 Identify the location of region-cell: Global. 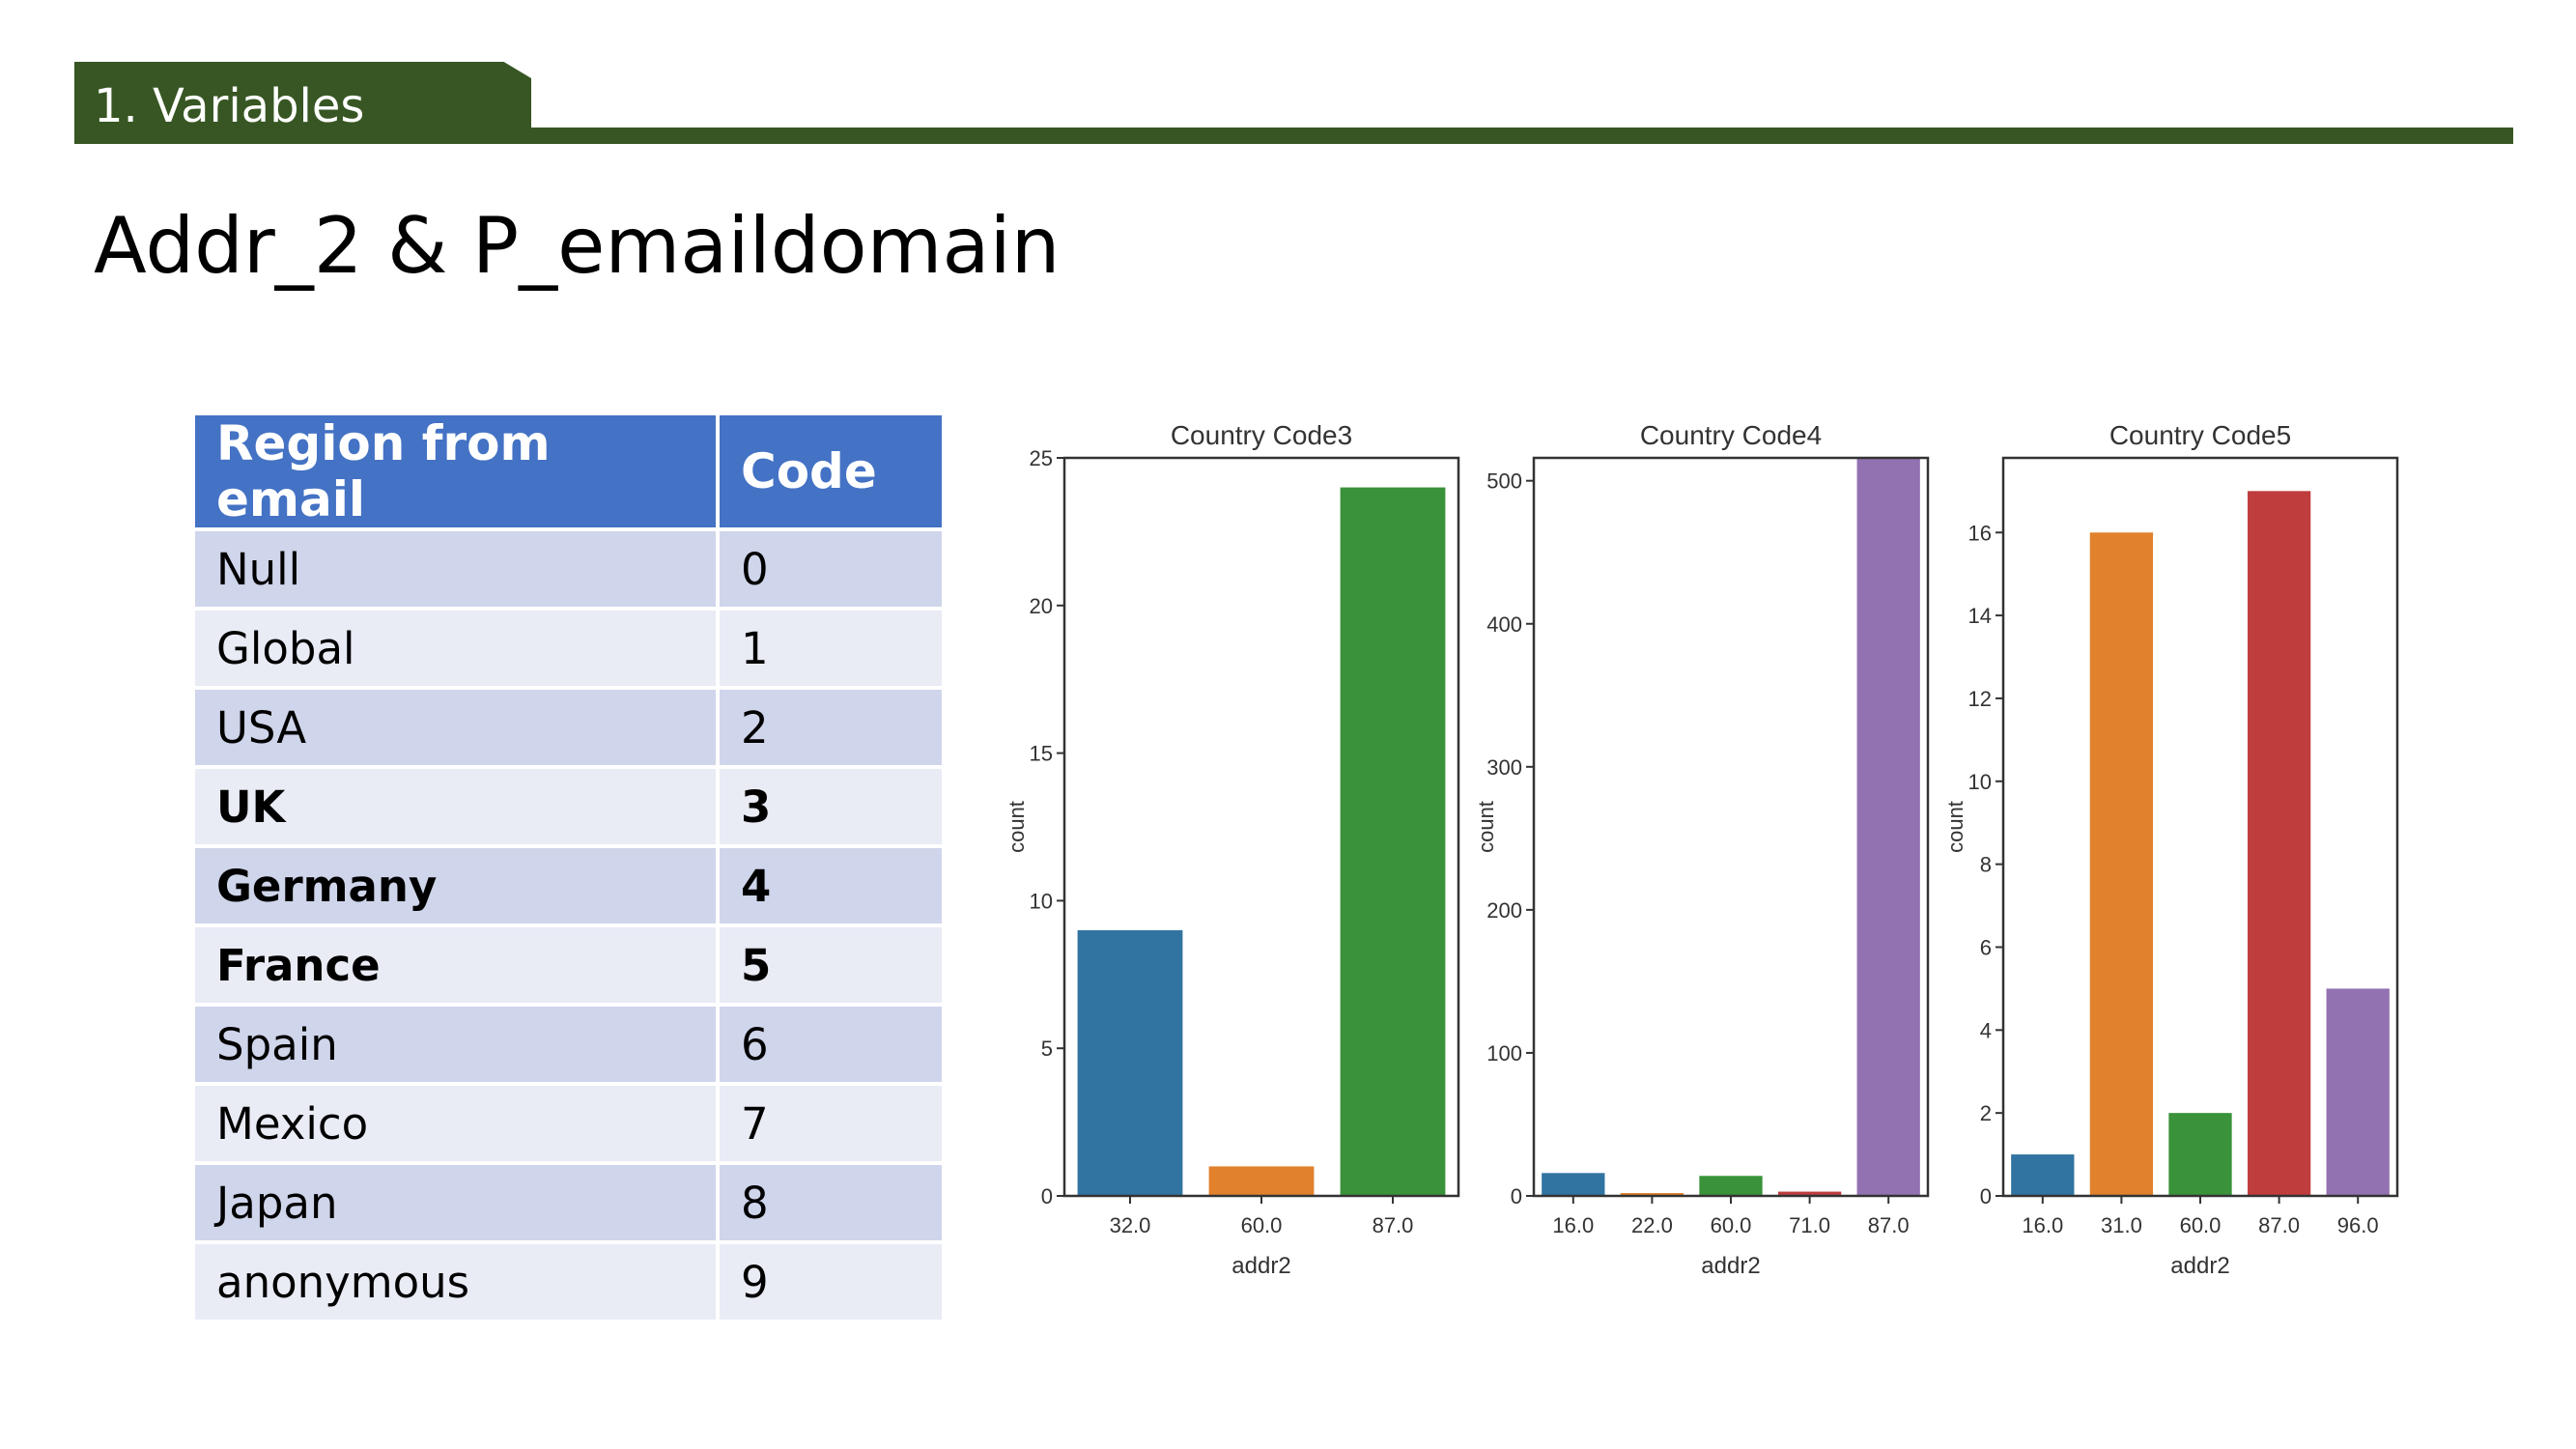
(455, 648).